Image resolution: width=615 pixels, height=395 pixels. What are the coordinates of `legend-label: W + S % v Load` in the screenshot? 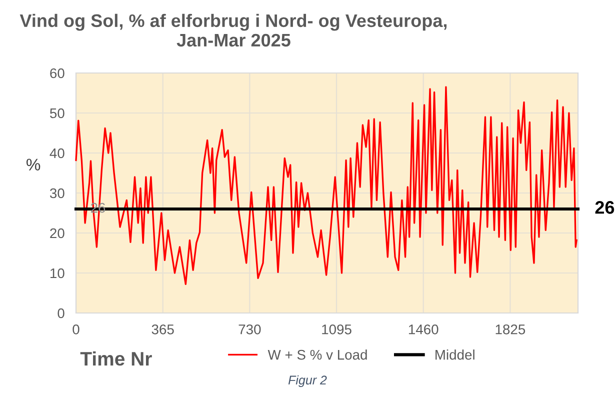 It's located at (317, 355).